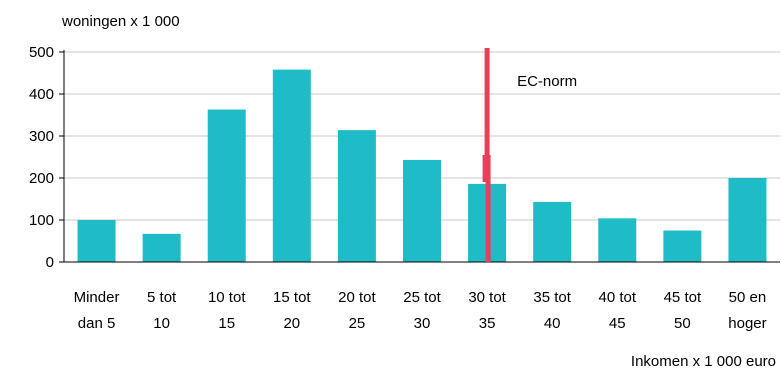 Image resolution: width=781 pixels, height=376 pixels. Describe the element at coordinates (41, 220) in the screenshot. I see `y-tick-label: 100` at that location.